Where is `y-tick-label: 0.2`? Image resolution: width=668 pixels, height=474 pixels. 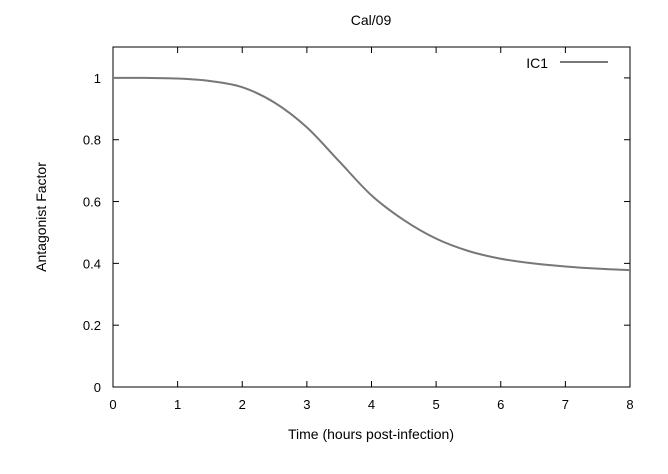
y-tick-label: 0.2 is located at coordinates (92, 325).